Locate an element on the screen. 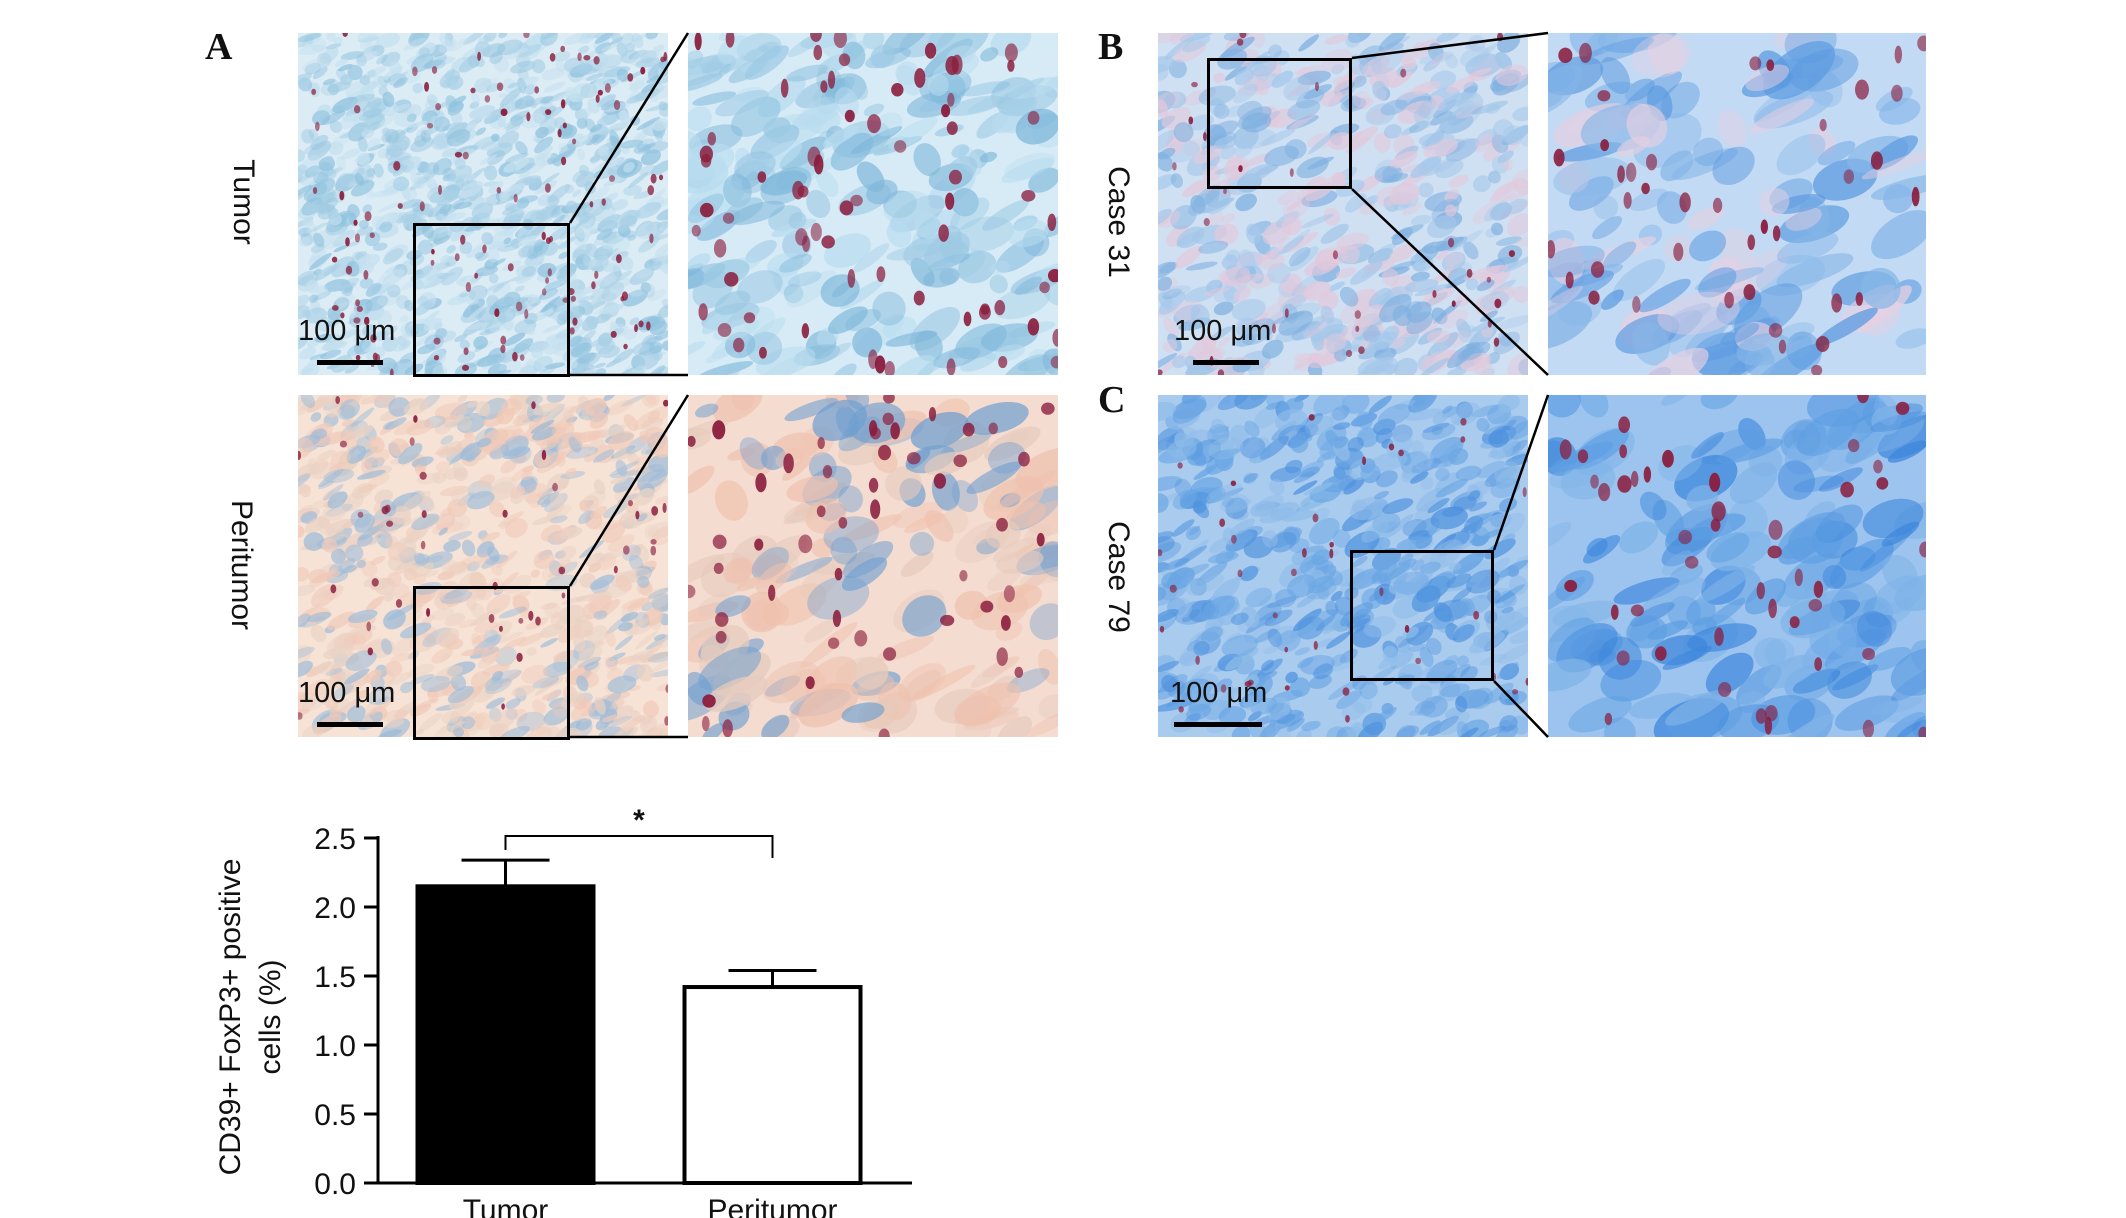 The image size is (2126, 1218). panel-label-c: C is located at coordinates (1112, 400).